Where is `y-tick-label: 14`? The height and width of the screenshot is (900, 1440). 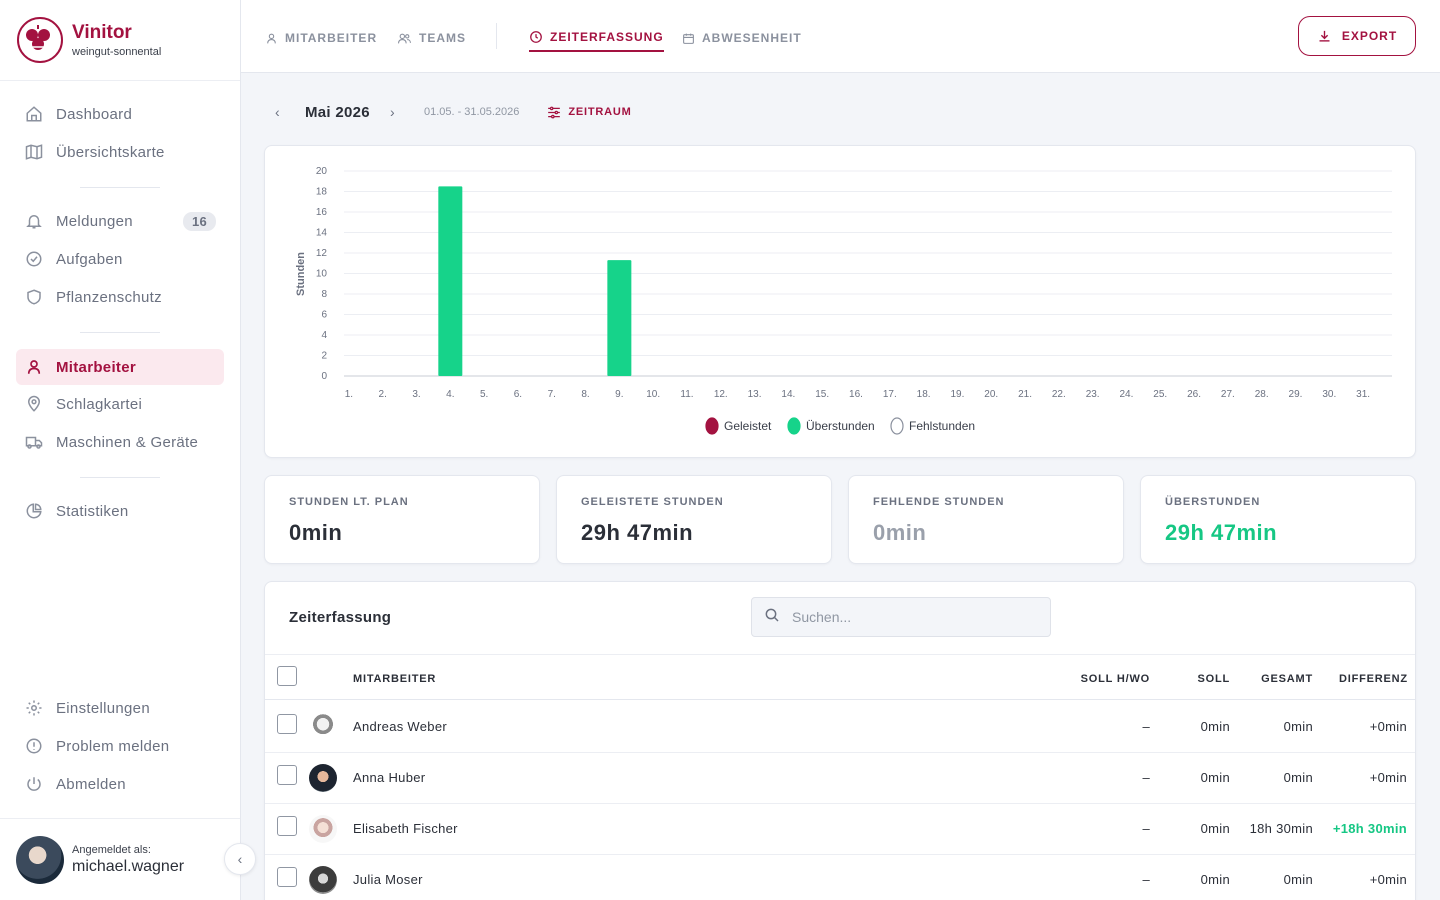 y-tick-label: 14 is located at coordinates (322, 233).